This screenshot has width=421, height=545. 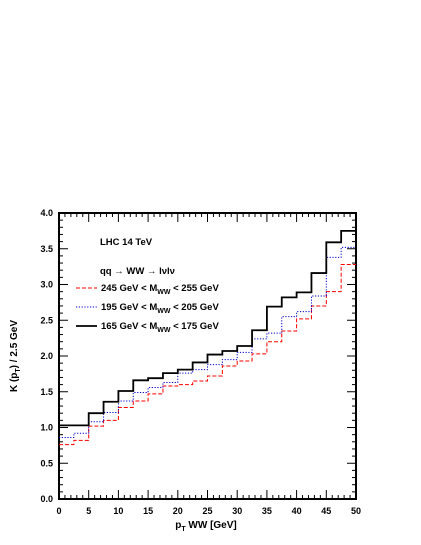 What do you see at coordinates (206, 526) in the screenshot?
I see `x-axis-label: pT WW [GeV]` at bounding box center [206, 526].